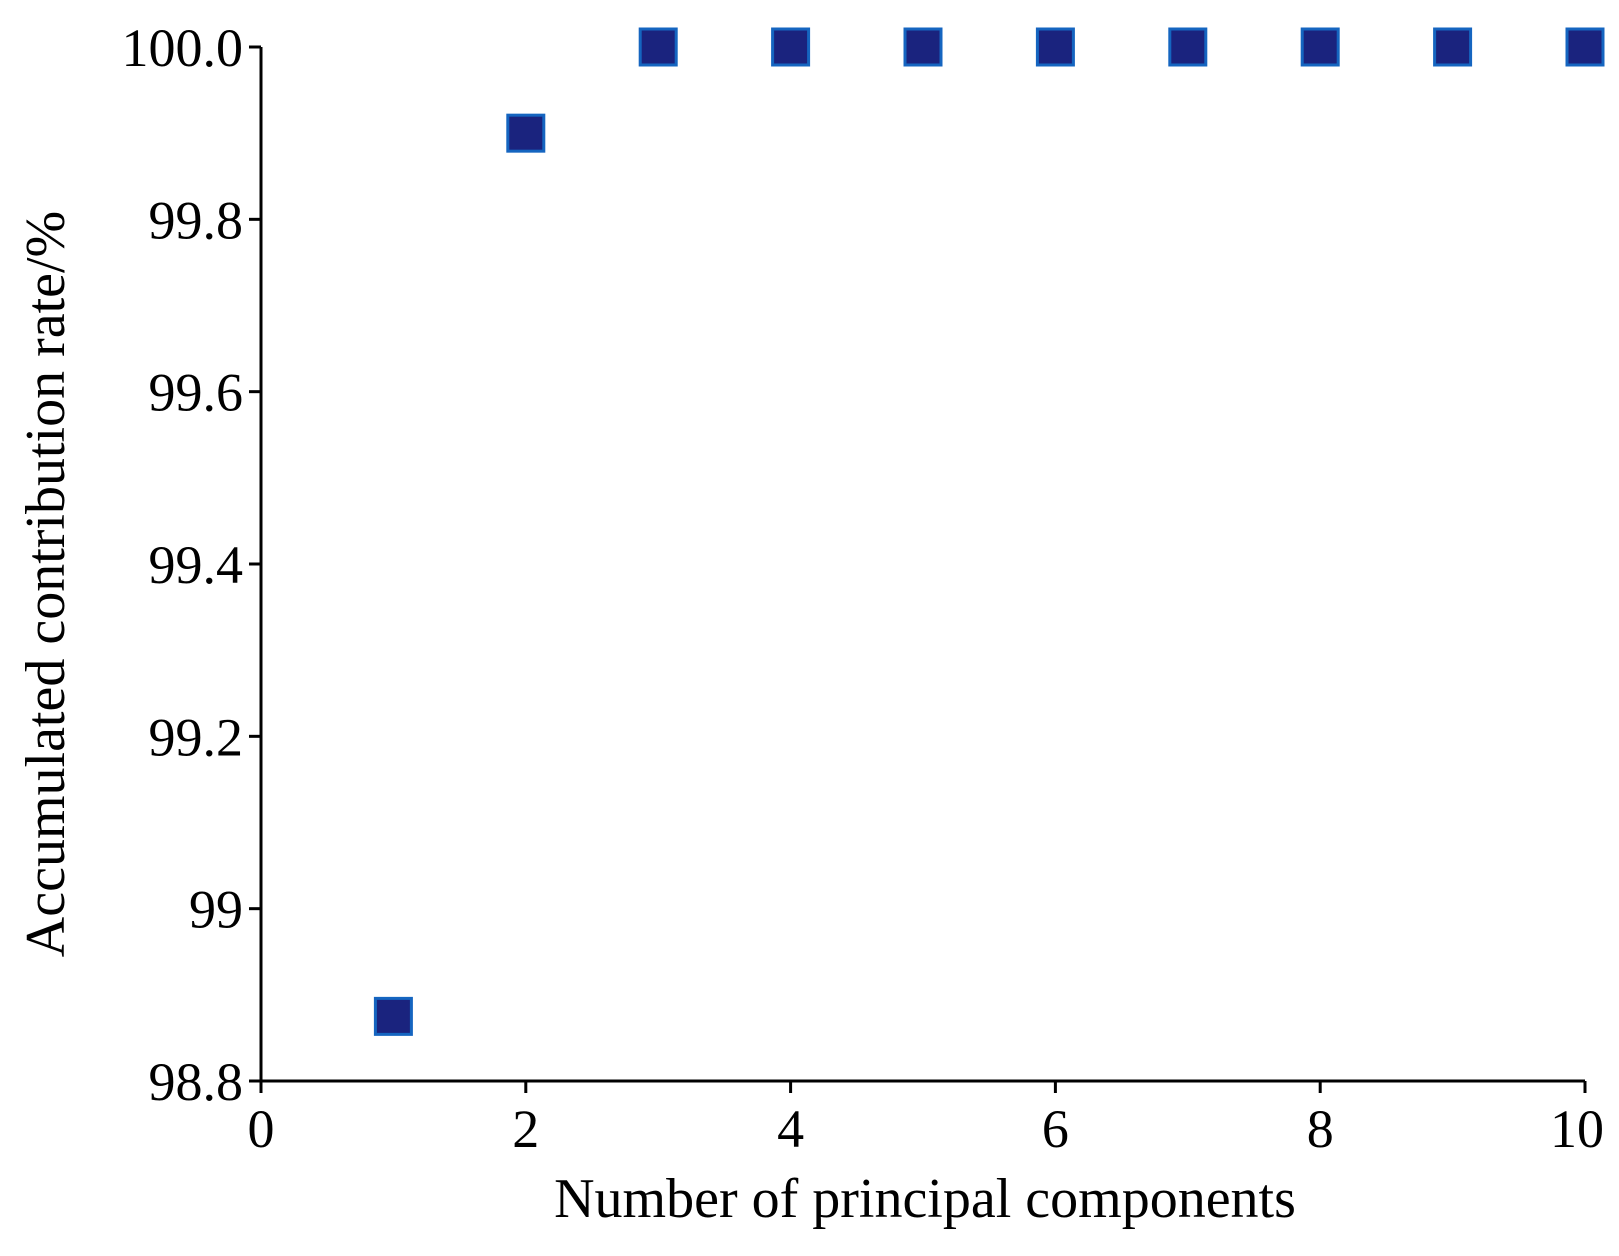 The height and width of the screenshot is (1256, 1619). I want to click on x-tick-label: 6, so click(1055, 1129).